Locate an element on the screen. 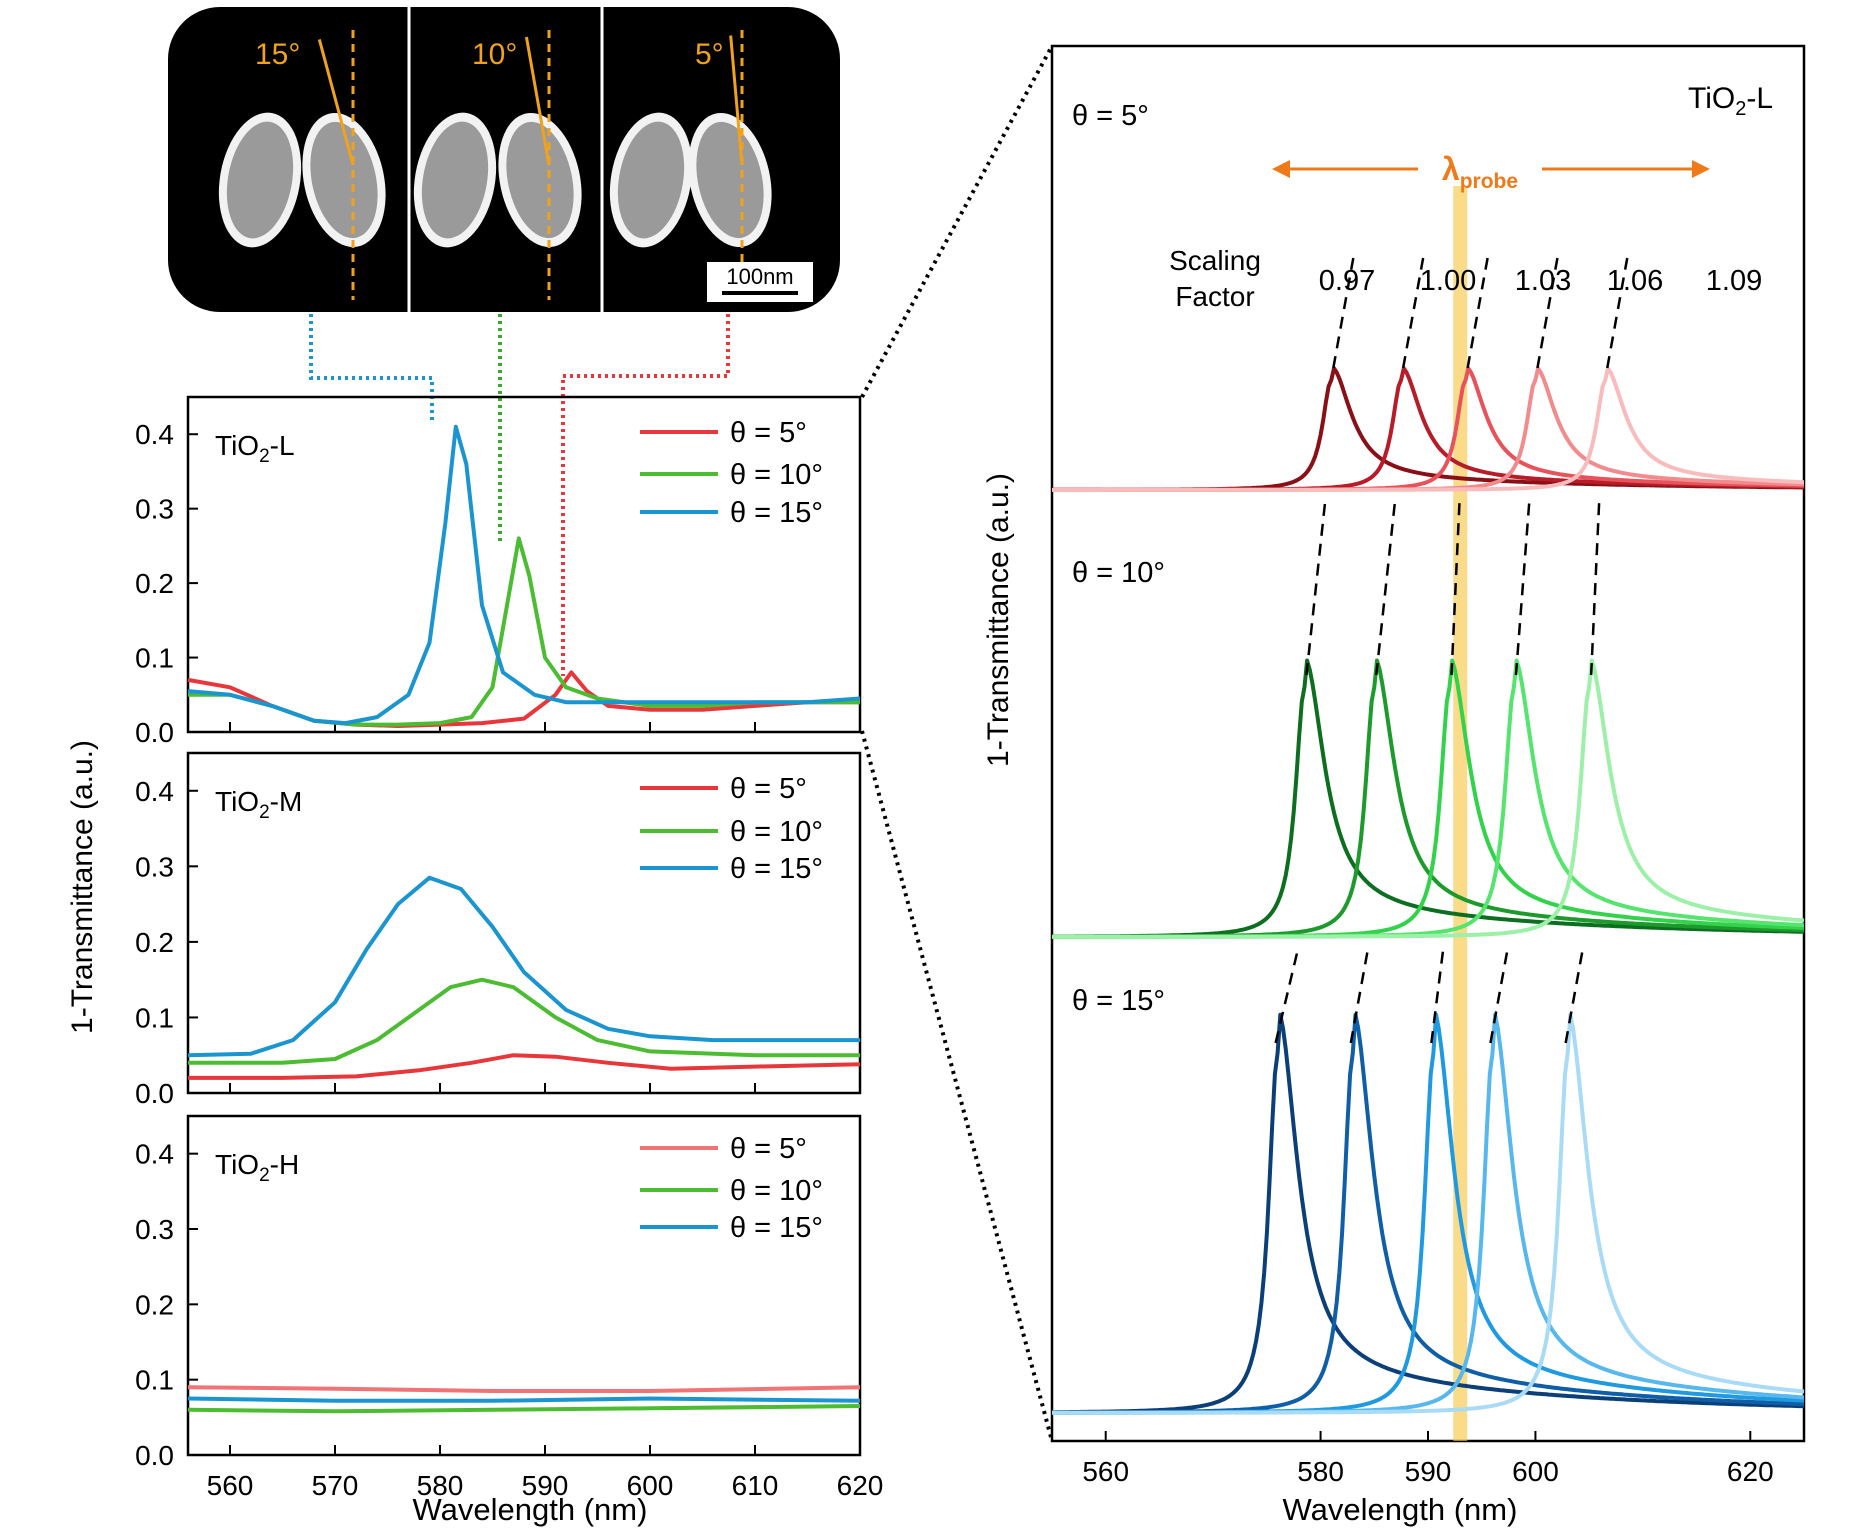 The height and width of the screenshot is (1529, 1860). x-tick-label: 580 is located at coordinates (440, 1485).